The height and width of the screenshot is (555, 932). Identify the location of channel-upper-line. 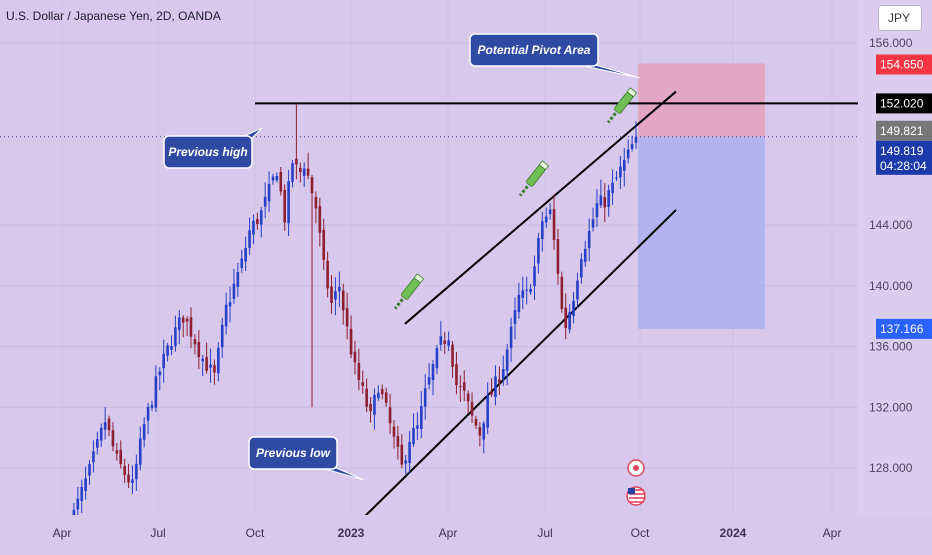
(540, 207).